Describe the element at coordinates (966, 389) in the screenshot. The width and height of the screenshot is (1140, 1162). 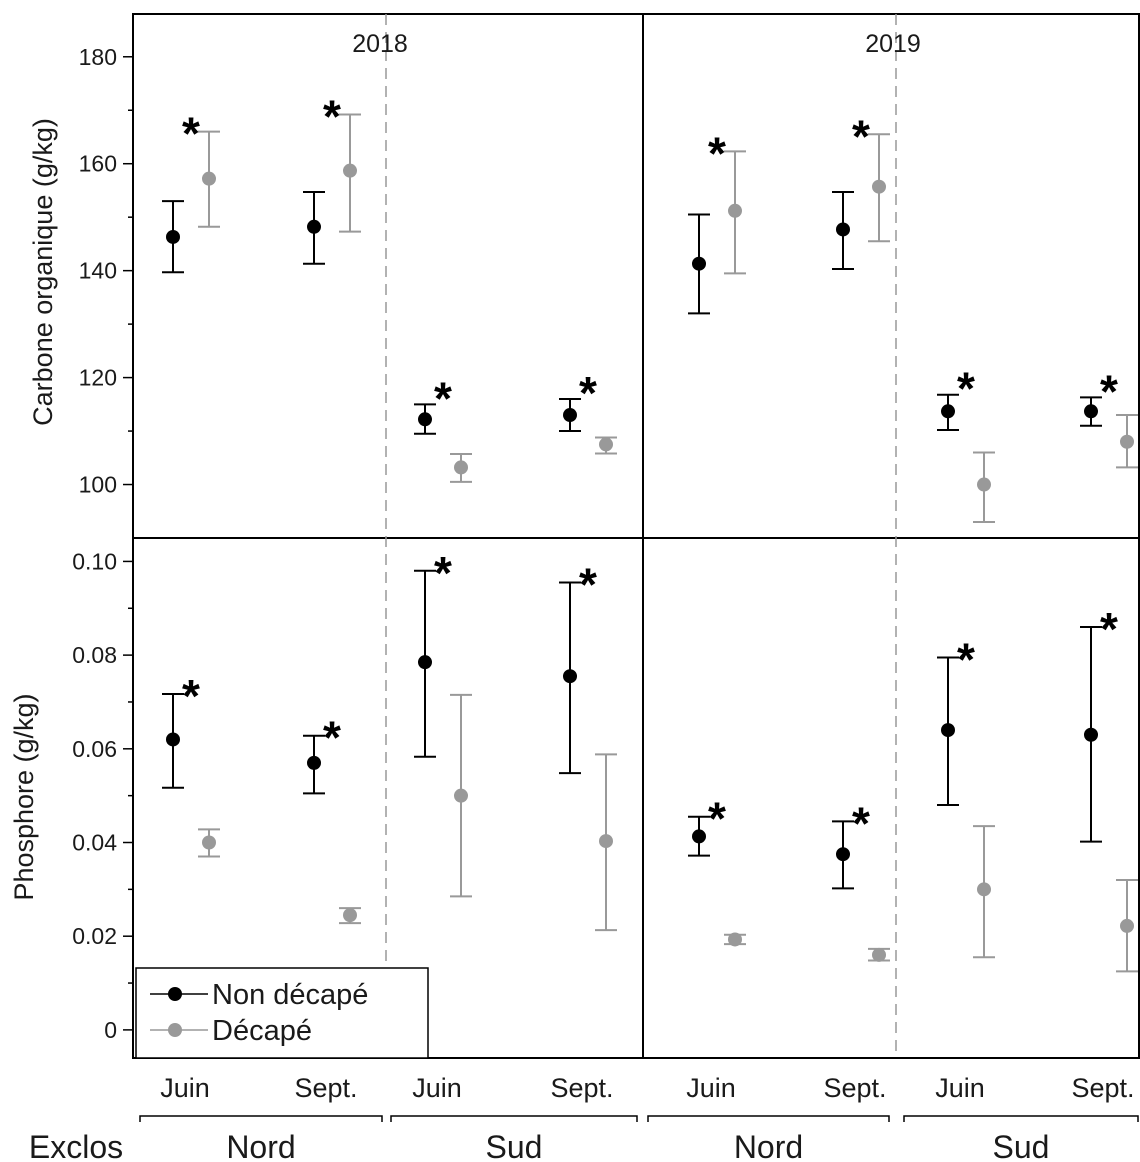
I see `significance-star-carbone-6: *` at that location.